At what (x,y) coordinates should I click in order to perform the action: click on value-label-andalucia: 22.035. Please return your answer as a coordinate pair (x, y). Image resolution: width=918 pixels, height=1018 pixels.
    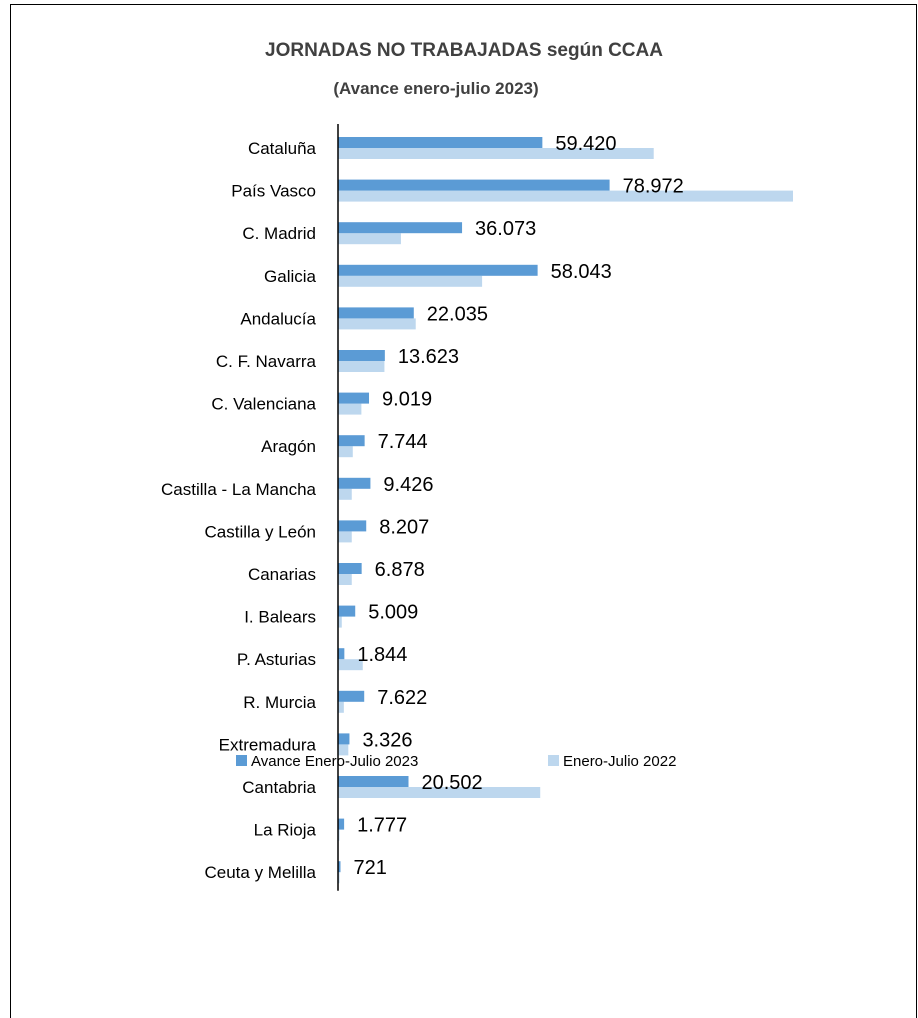
    Looking at the image, I should click on (457, 314).